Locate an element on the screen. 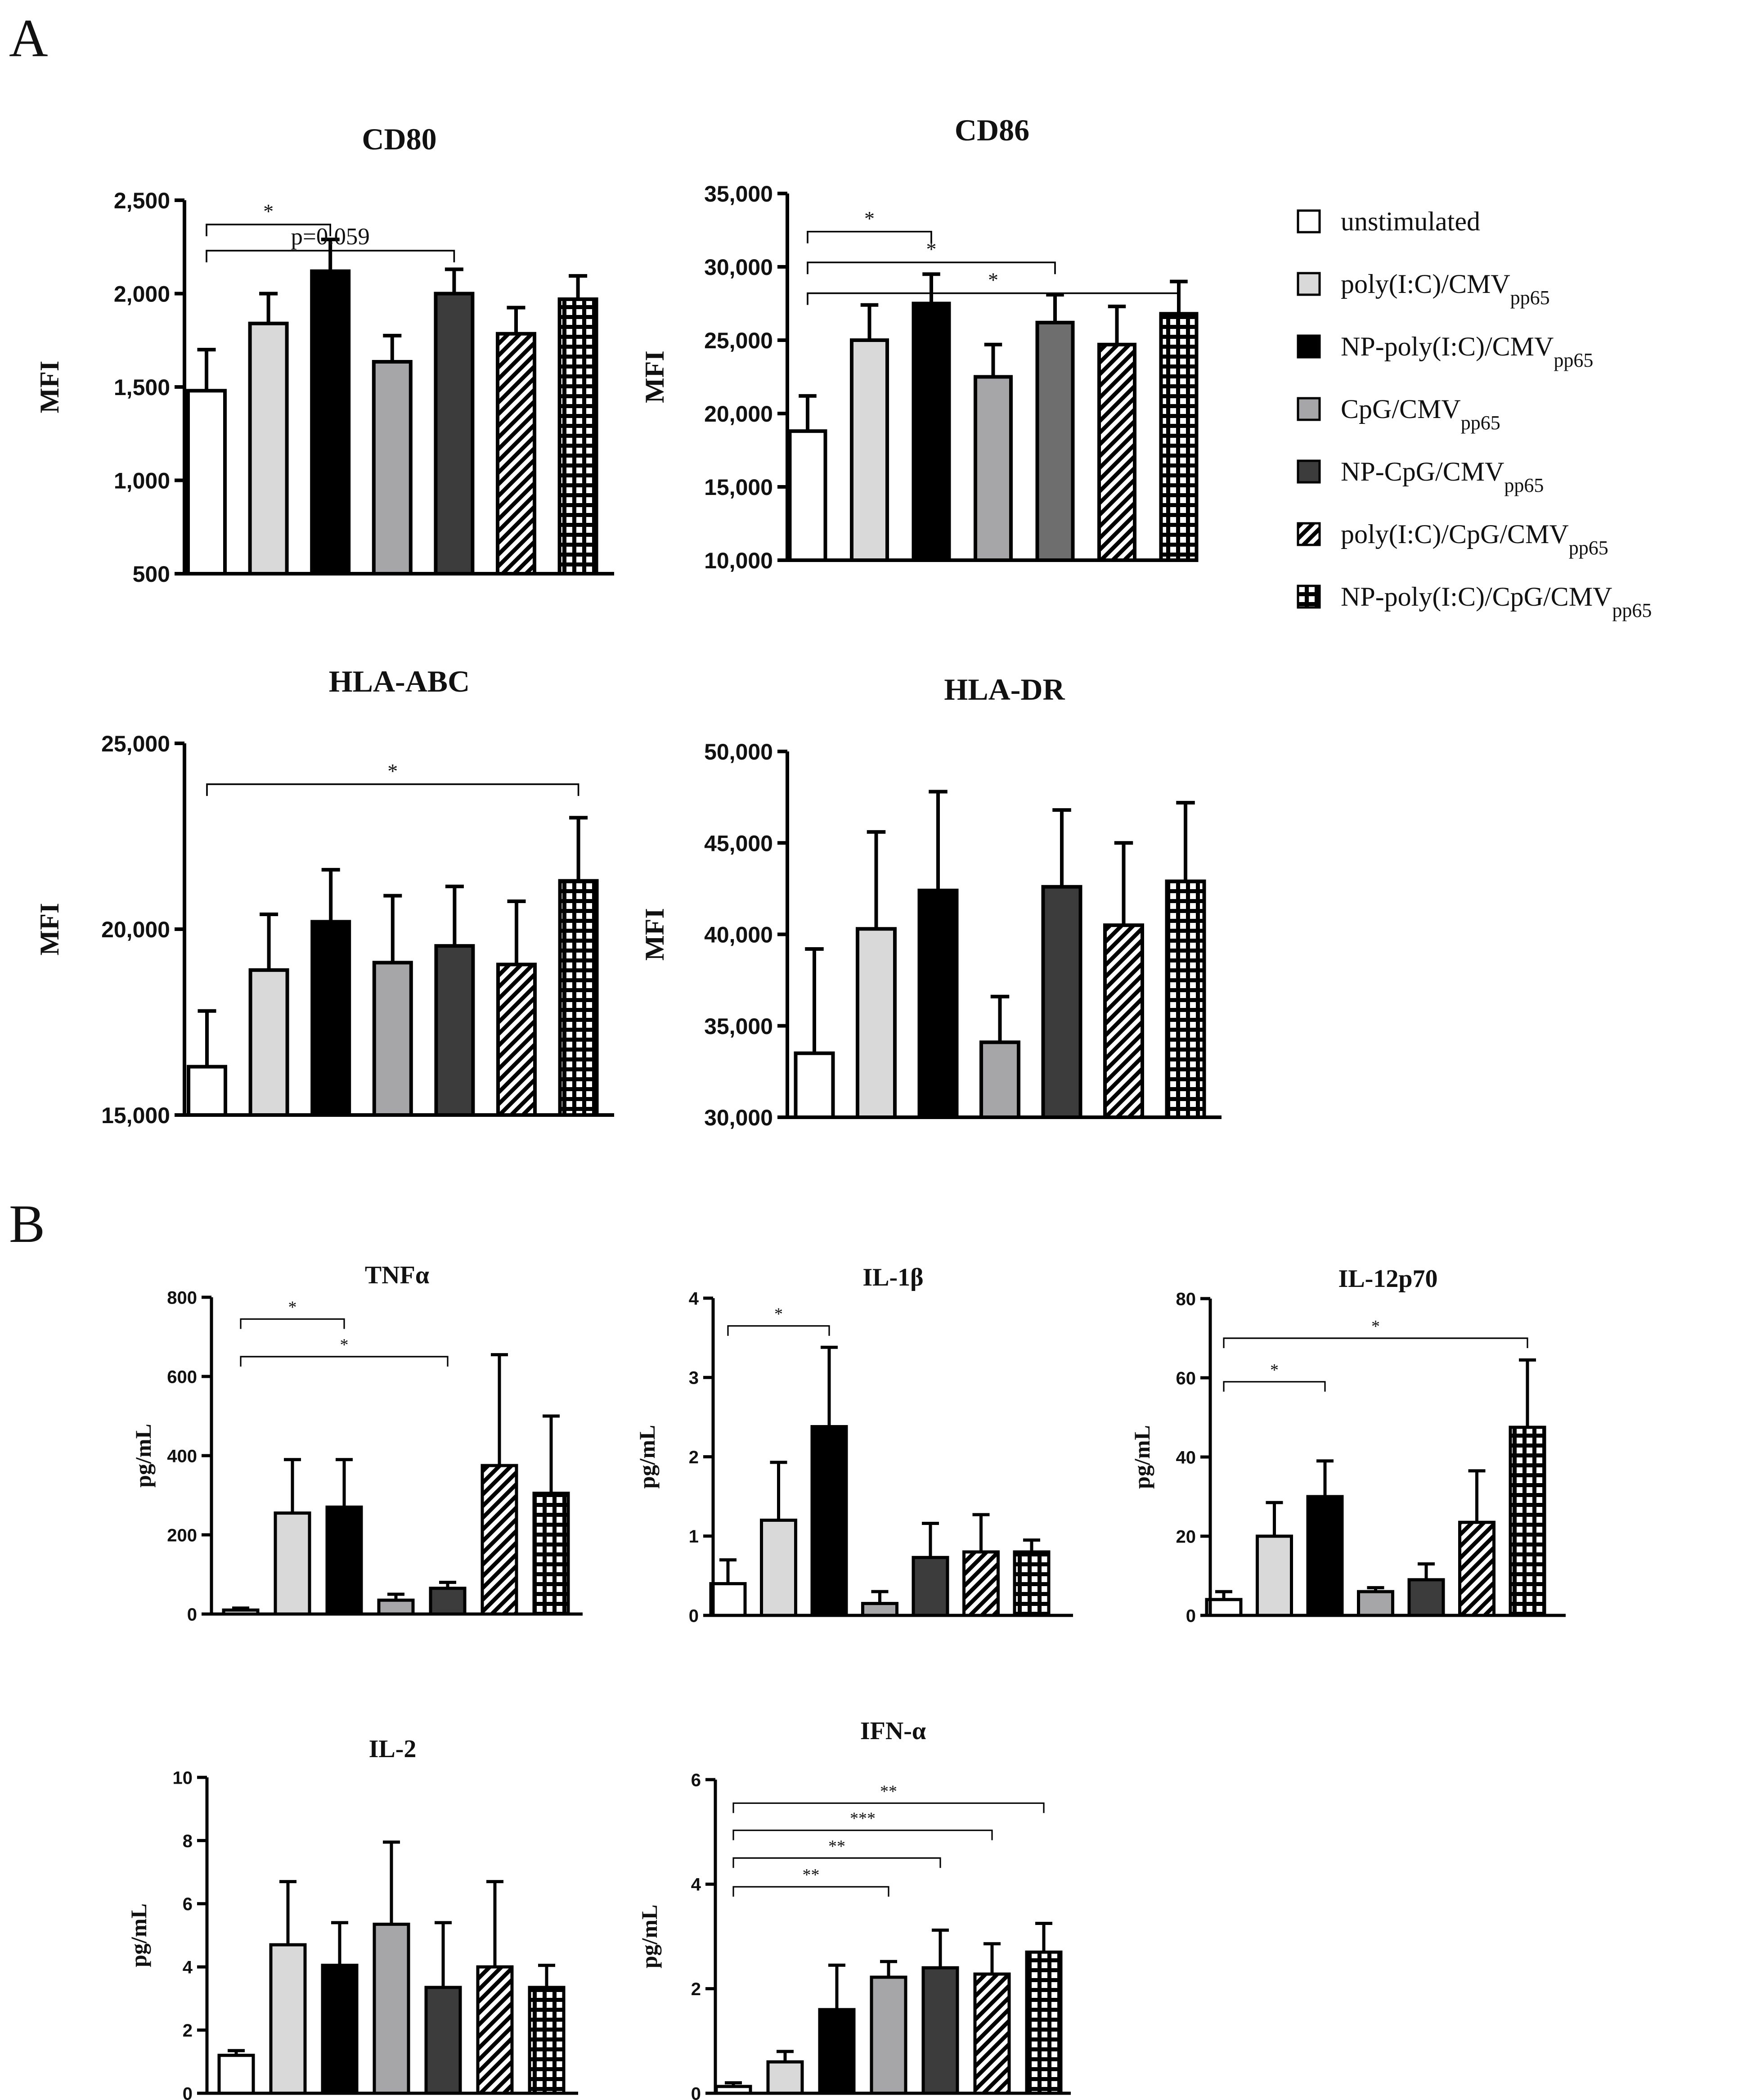 The height and width of the screenshot is (2100, 1747). y-tick-label: 10 is located at coordinates (183, 1778).